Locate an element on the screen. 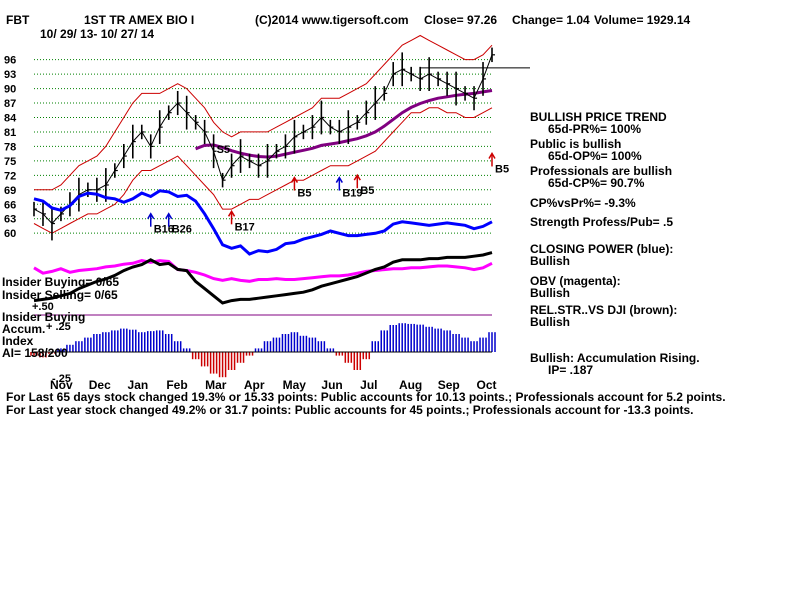 The height and width of the screenshot is (600, 800). y-tick-label: 87 is located at coordinates (10, 104).